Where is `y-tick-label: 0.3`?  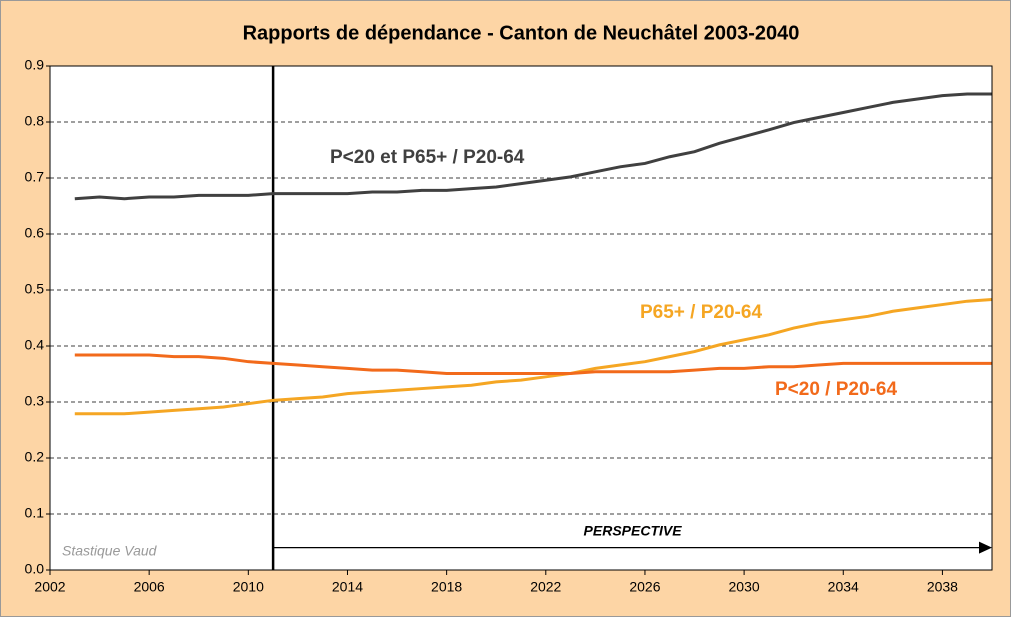 y-tick-label: 0.3 is located at coordinates (35, 401).